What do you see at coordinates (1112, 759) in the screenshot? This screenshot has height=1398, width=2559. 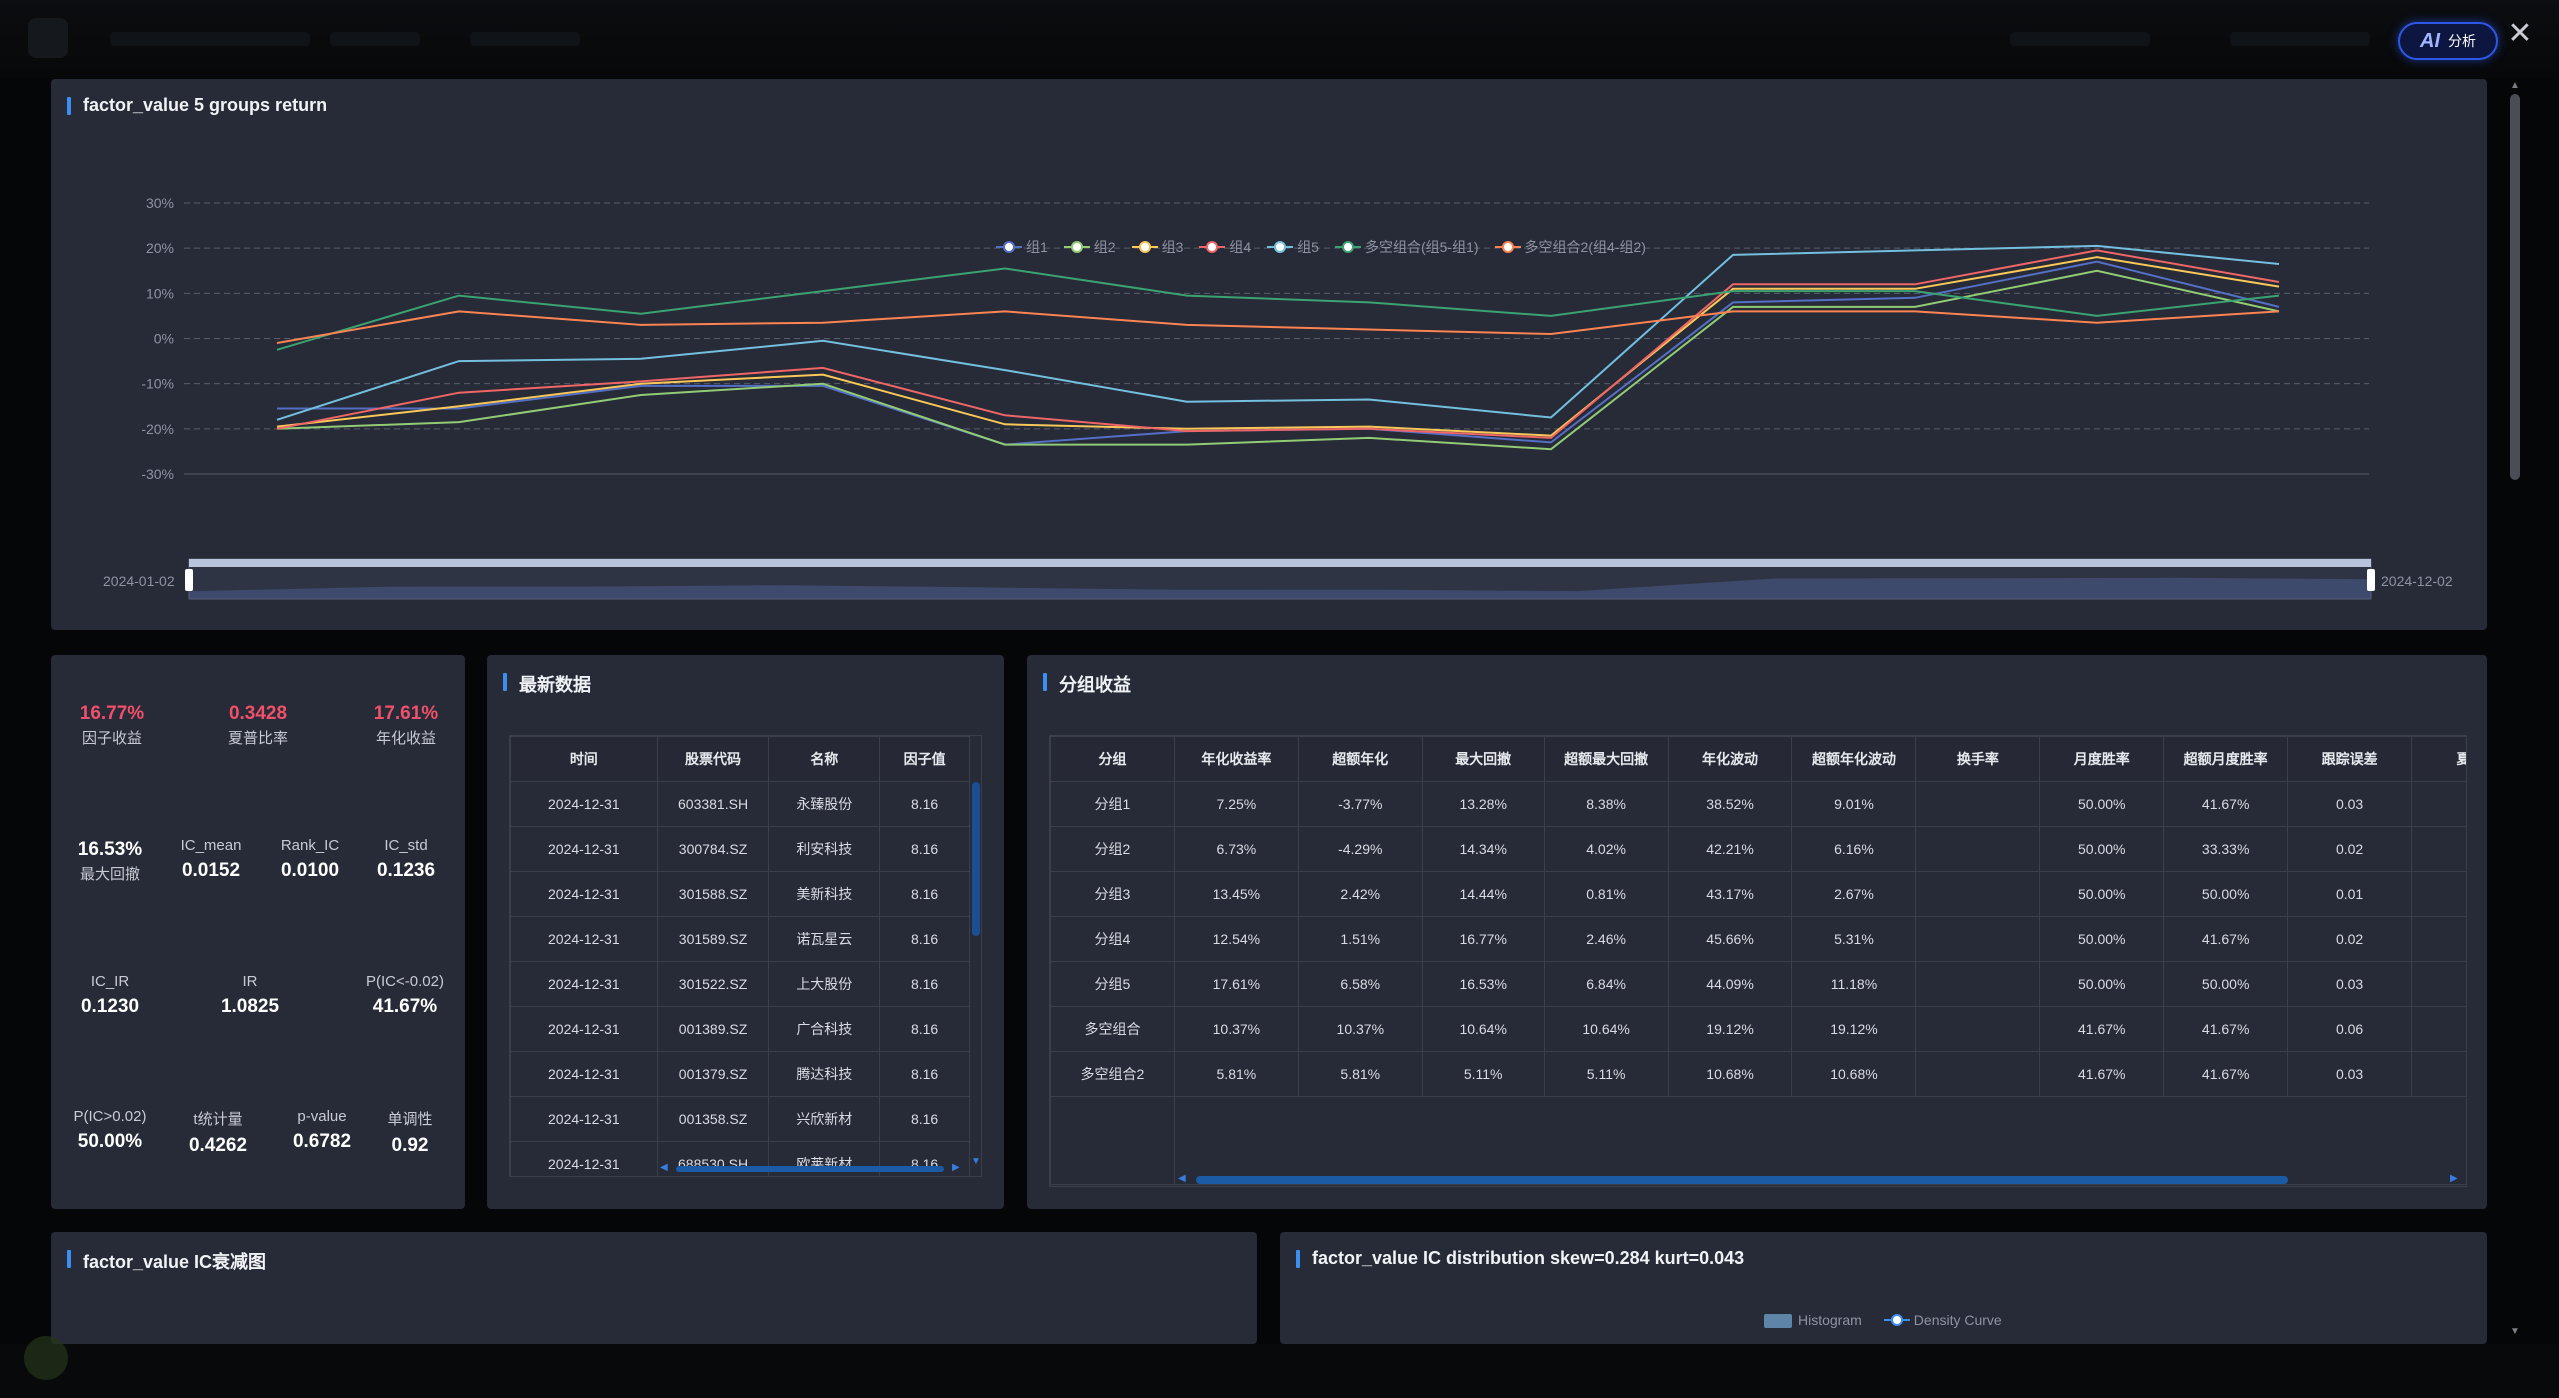 I see `group-col-header: 分组` at bounding box center [1112, 759].